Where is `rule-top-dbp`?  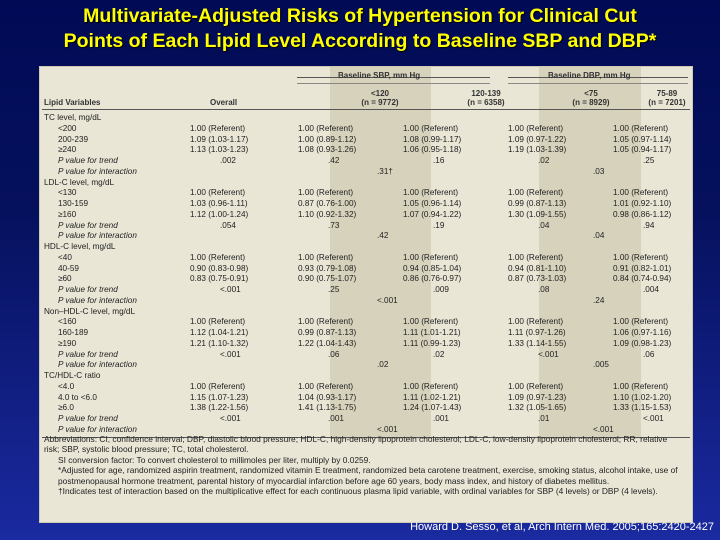
rule-top-dbp is located at coordinates (598, 77).